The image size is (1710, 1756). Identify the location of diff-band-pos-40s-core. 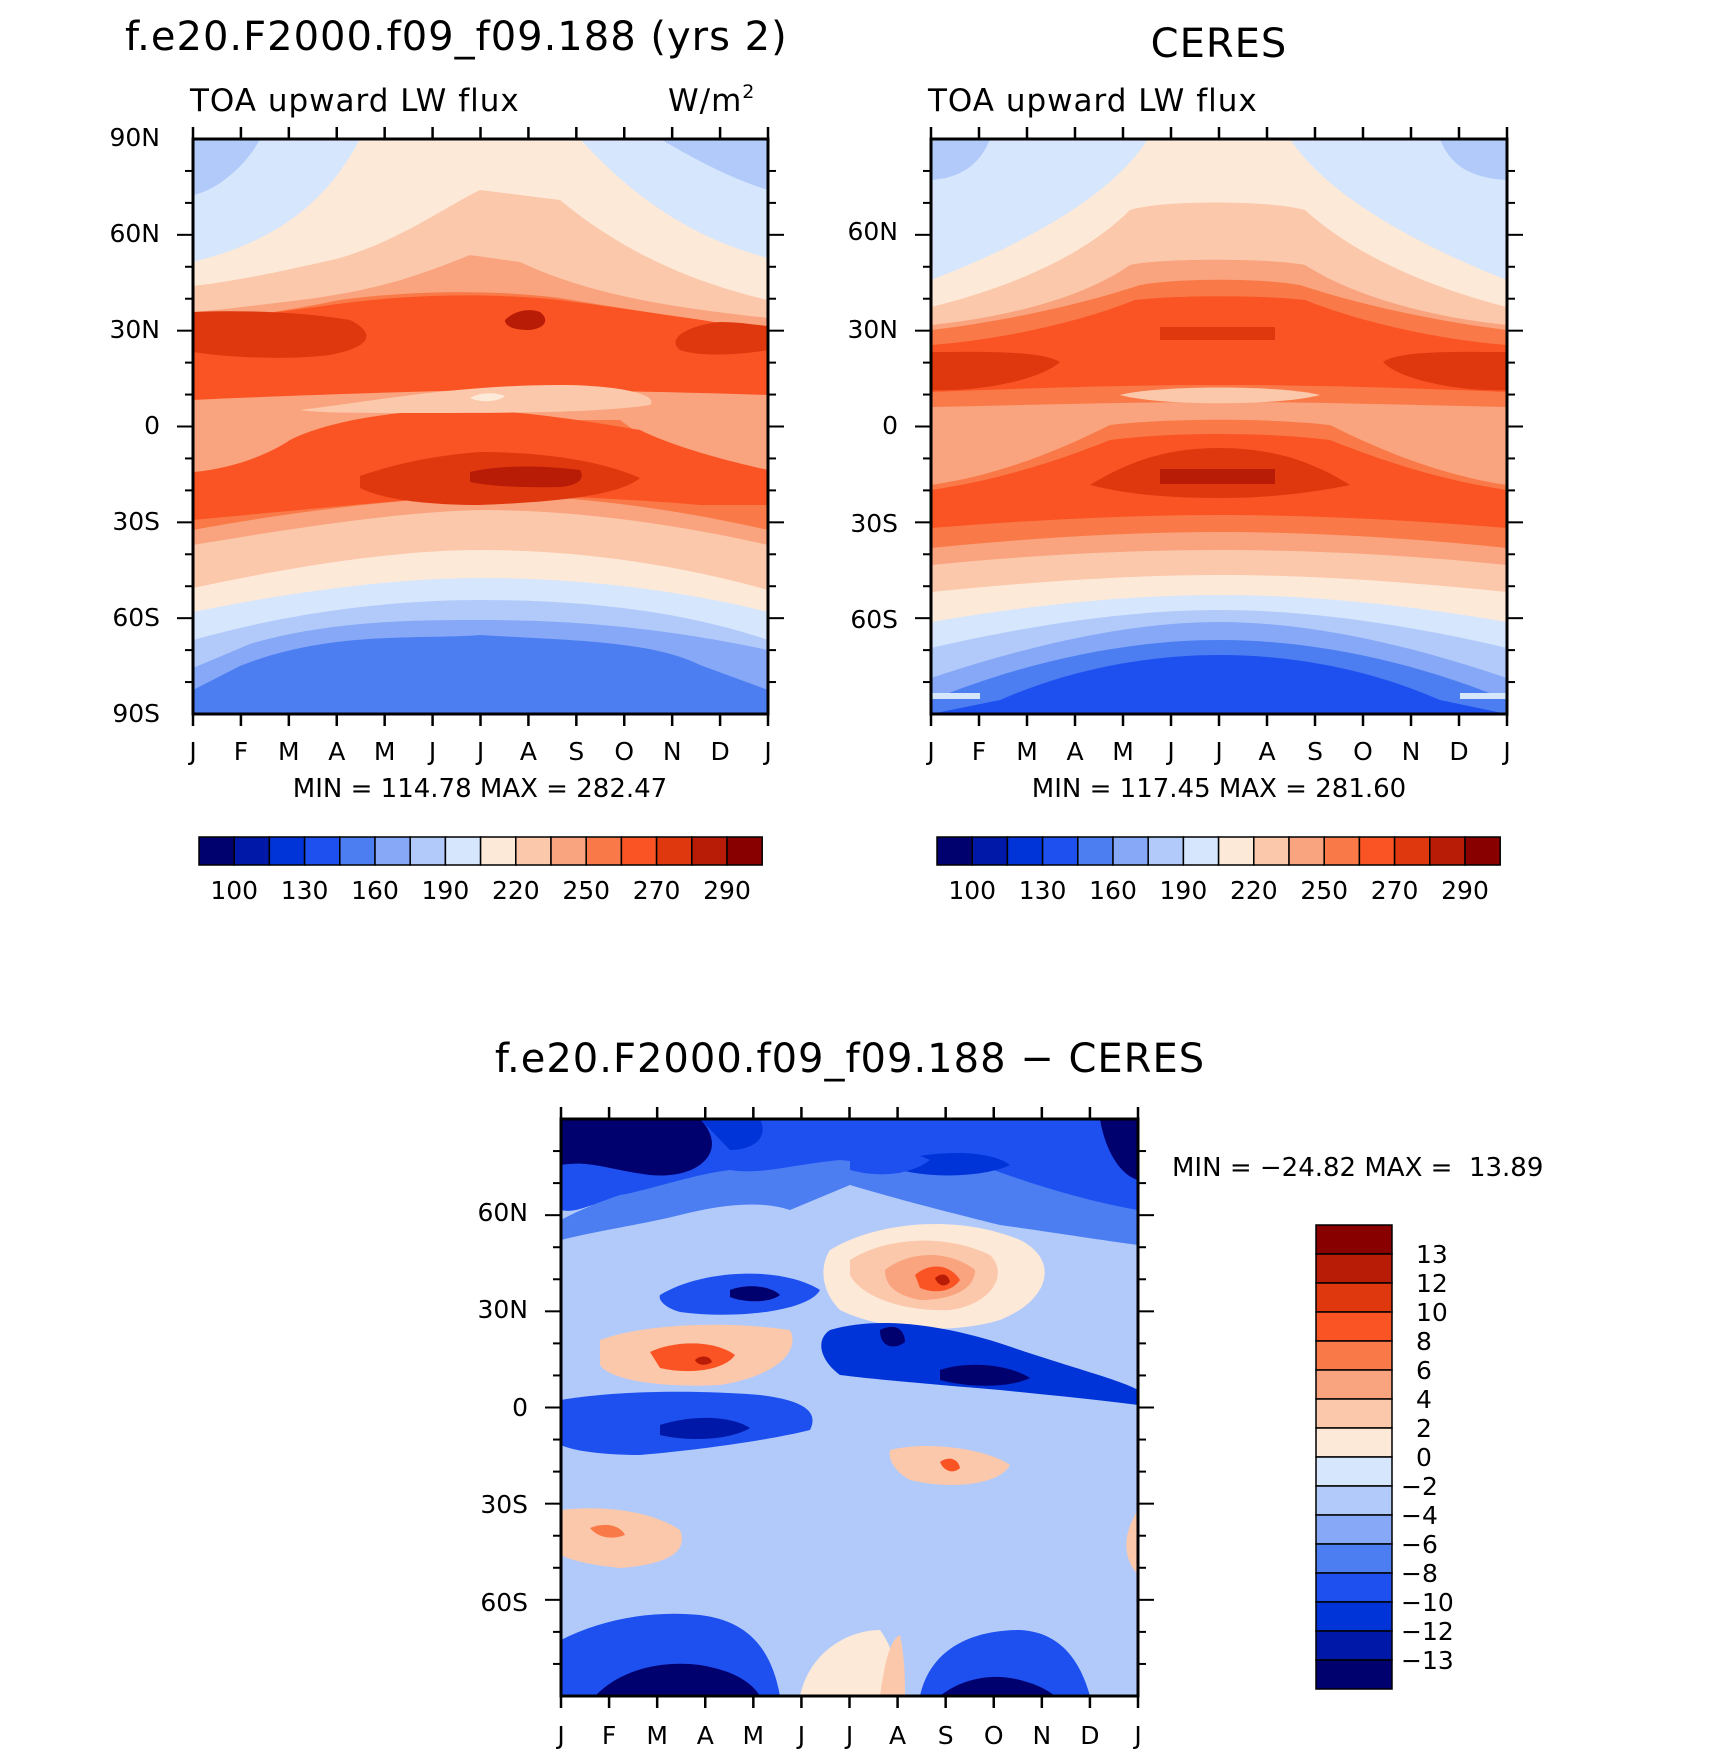
(607, 1531).